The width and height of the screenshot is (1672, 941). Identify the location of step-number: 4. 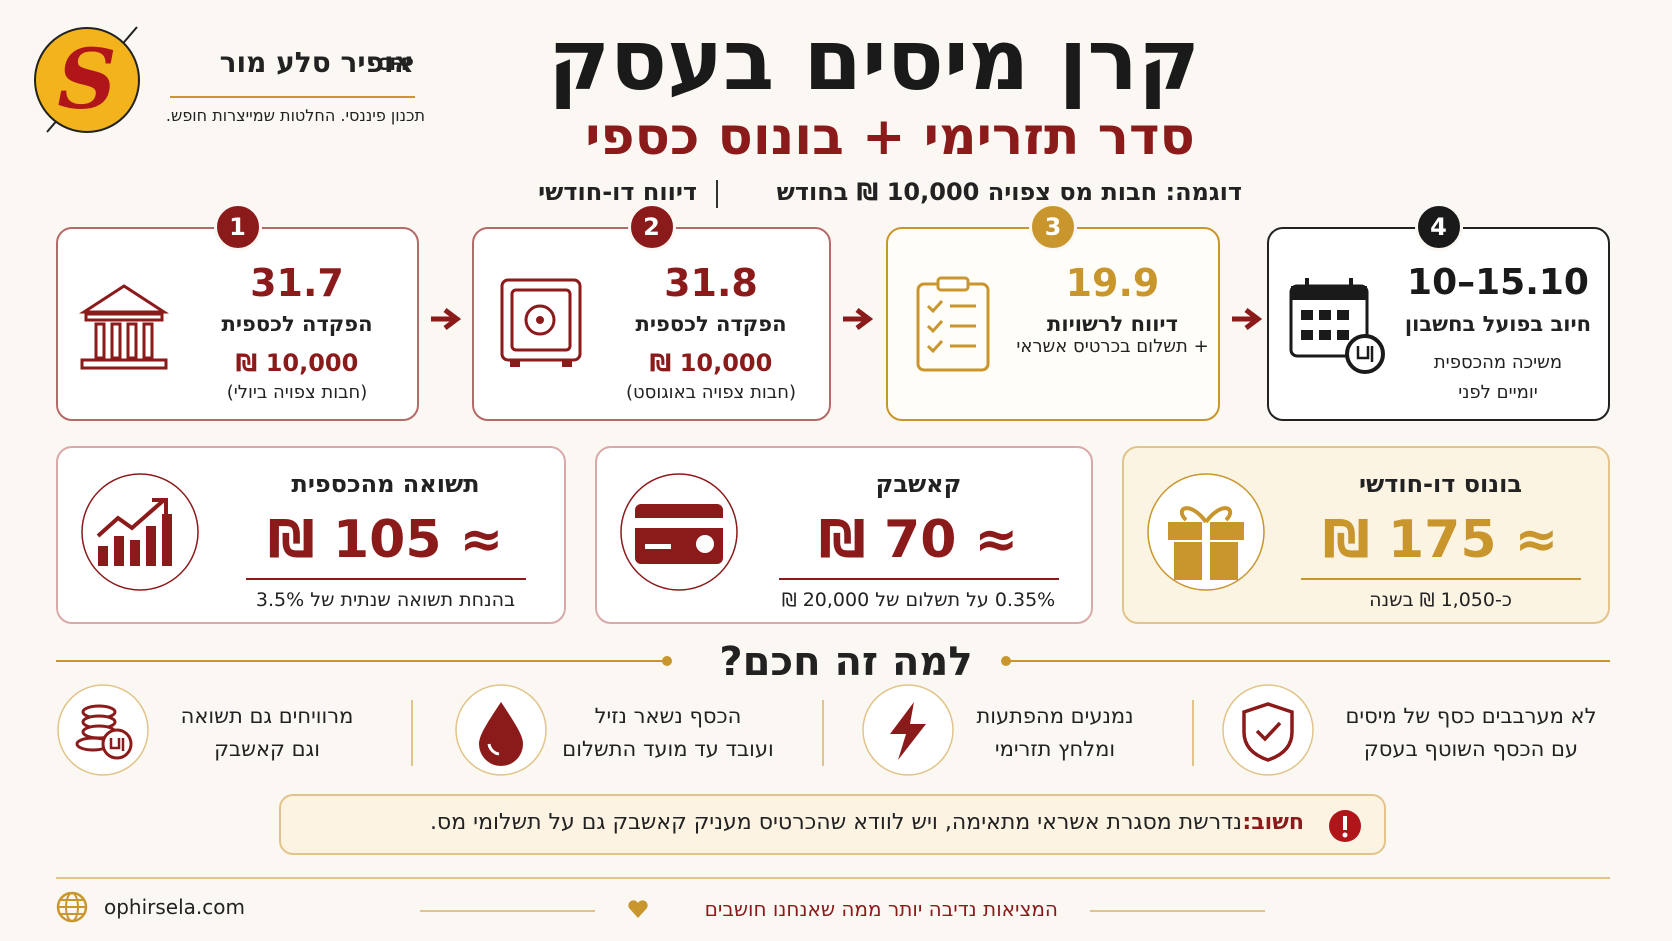
(1438, 227).